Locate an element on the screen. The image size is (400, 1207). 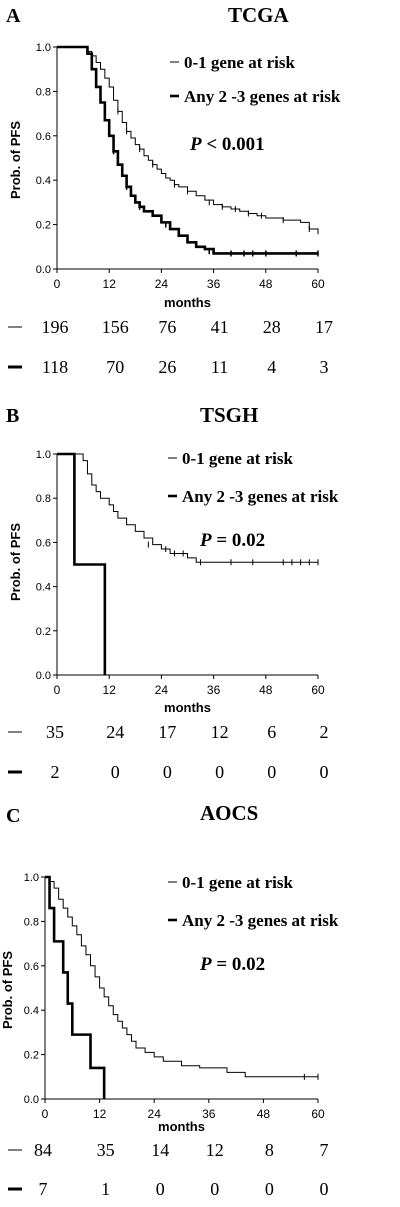
at-risk-value: 14 is located at coordinates (160, 1150).